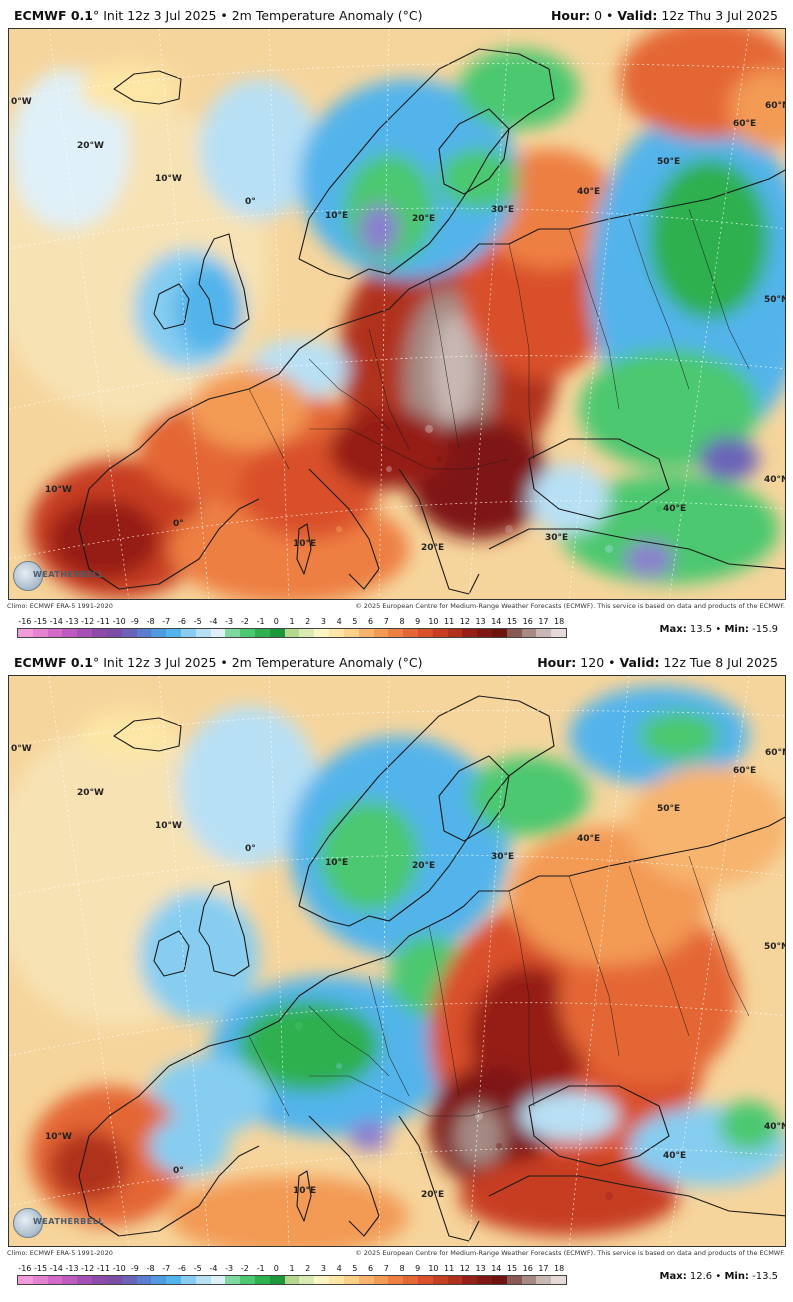 This screenshot has height=1302, width=793. I want to click on grid-label: 0°W, so click(21, 102).